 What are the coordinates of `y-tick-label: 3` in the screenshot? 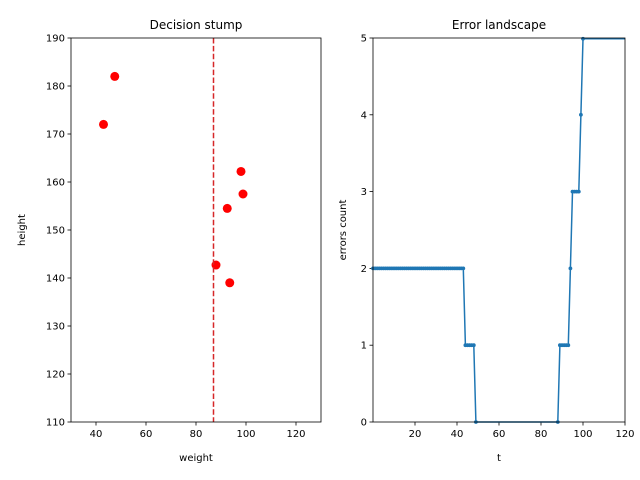 It's located at (364, 192).